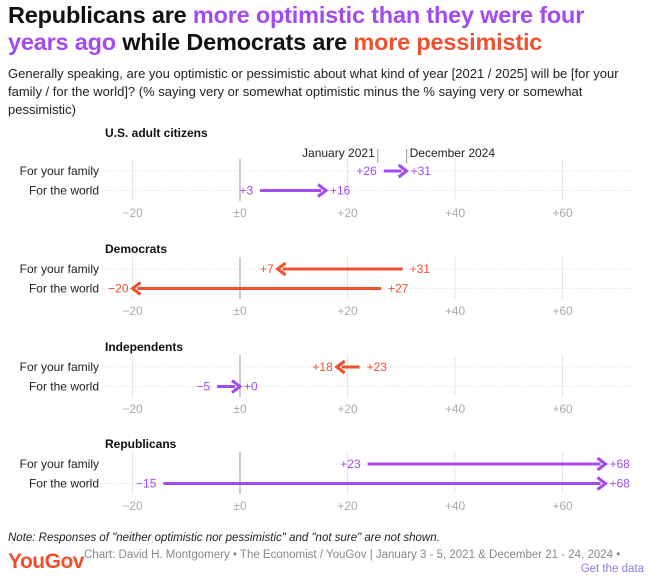 The width and height of the screenshot is (654, 584). I want to click on legend-end: December 2024, so click(453, 153).